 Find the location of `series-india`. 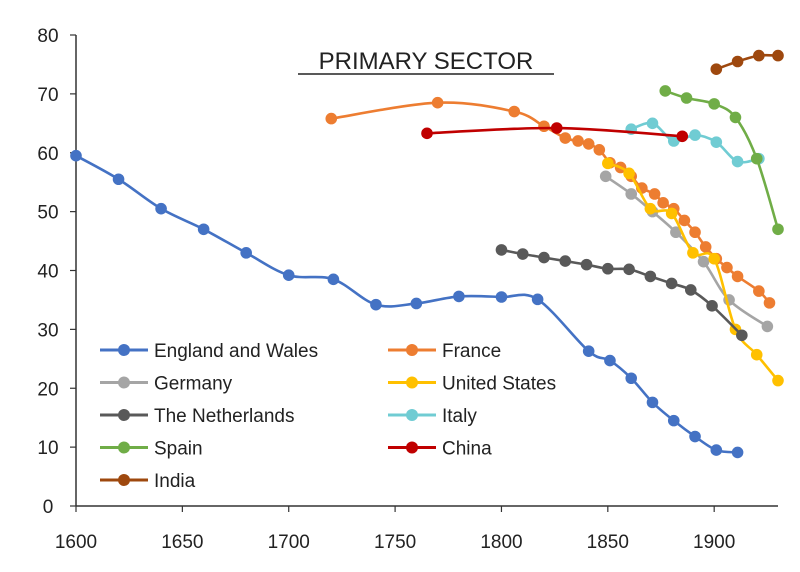

series-india is located at coordinates (747, 62).